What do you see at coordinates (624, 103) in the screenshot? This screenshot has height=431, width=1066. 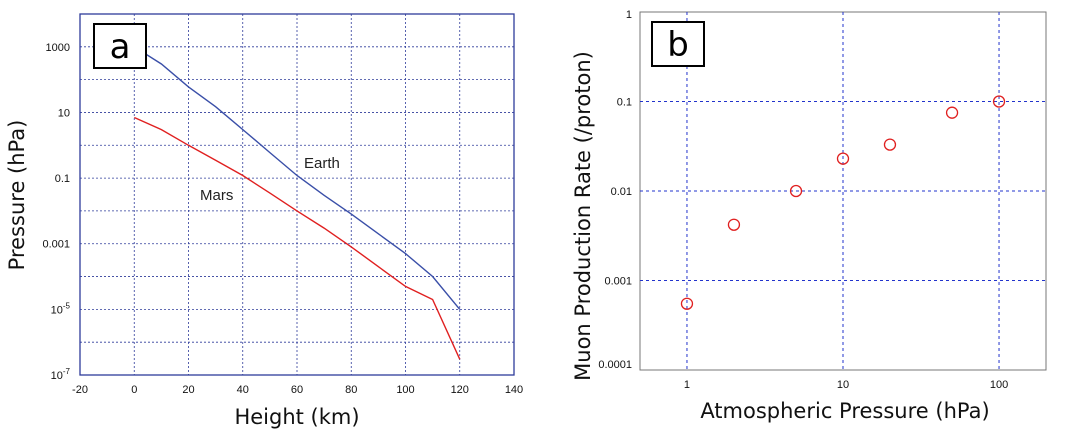 I see `panel-b-y-tick-0-1: 0.1` at bounding box center [624, 103].